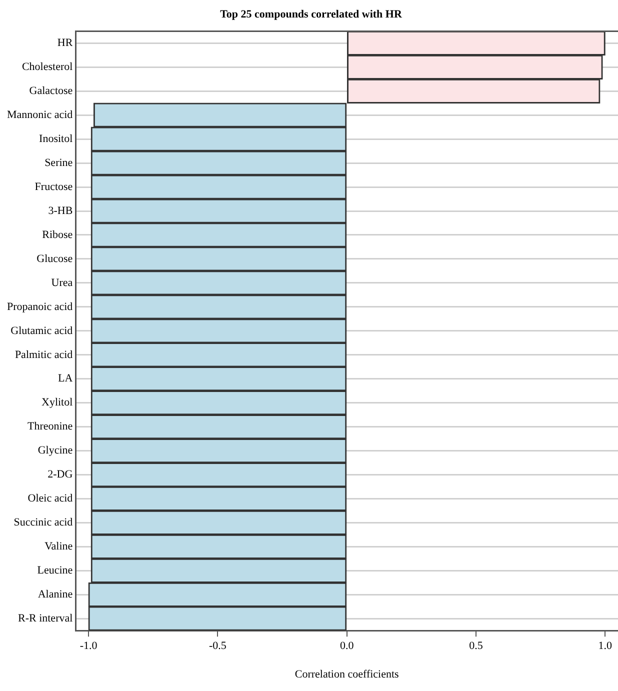 The height and width of the screenshot is (691, 618). I want to click on y-tick-label: Leucine, so click(55, 570).